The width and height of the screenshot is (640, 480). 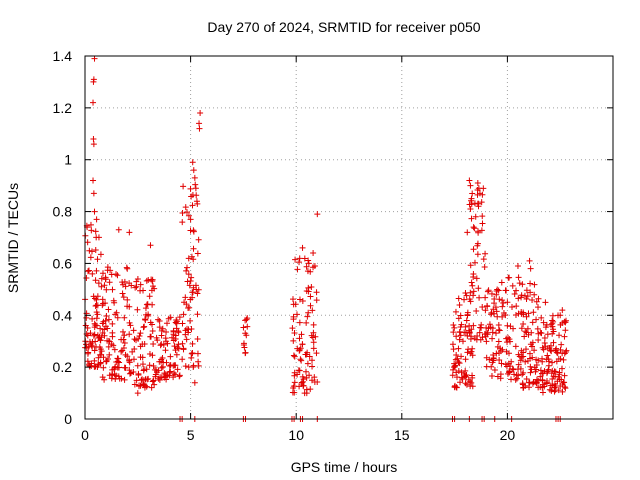 What do you see at coordinates (63, 367) in the screenshot?
I see `y-tick-label: 0.2` at bounding box center [63, 367].